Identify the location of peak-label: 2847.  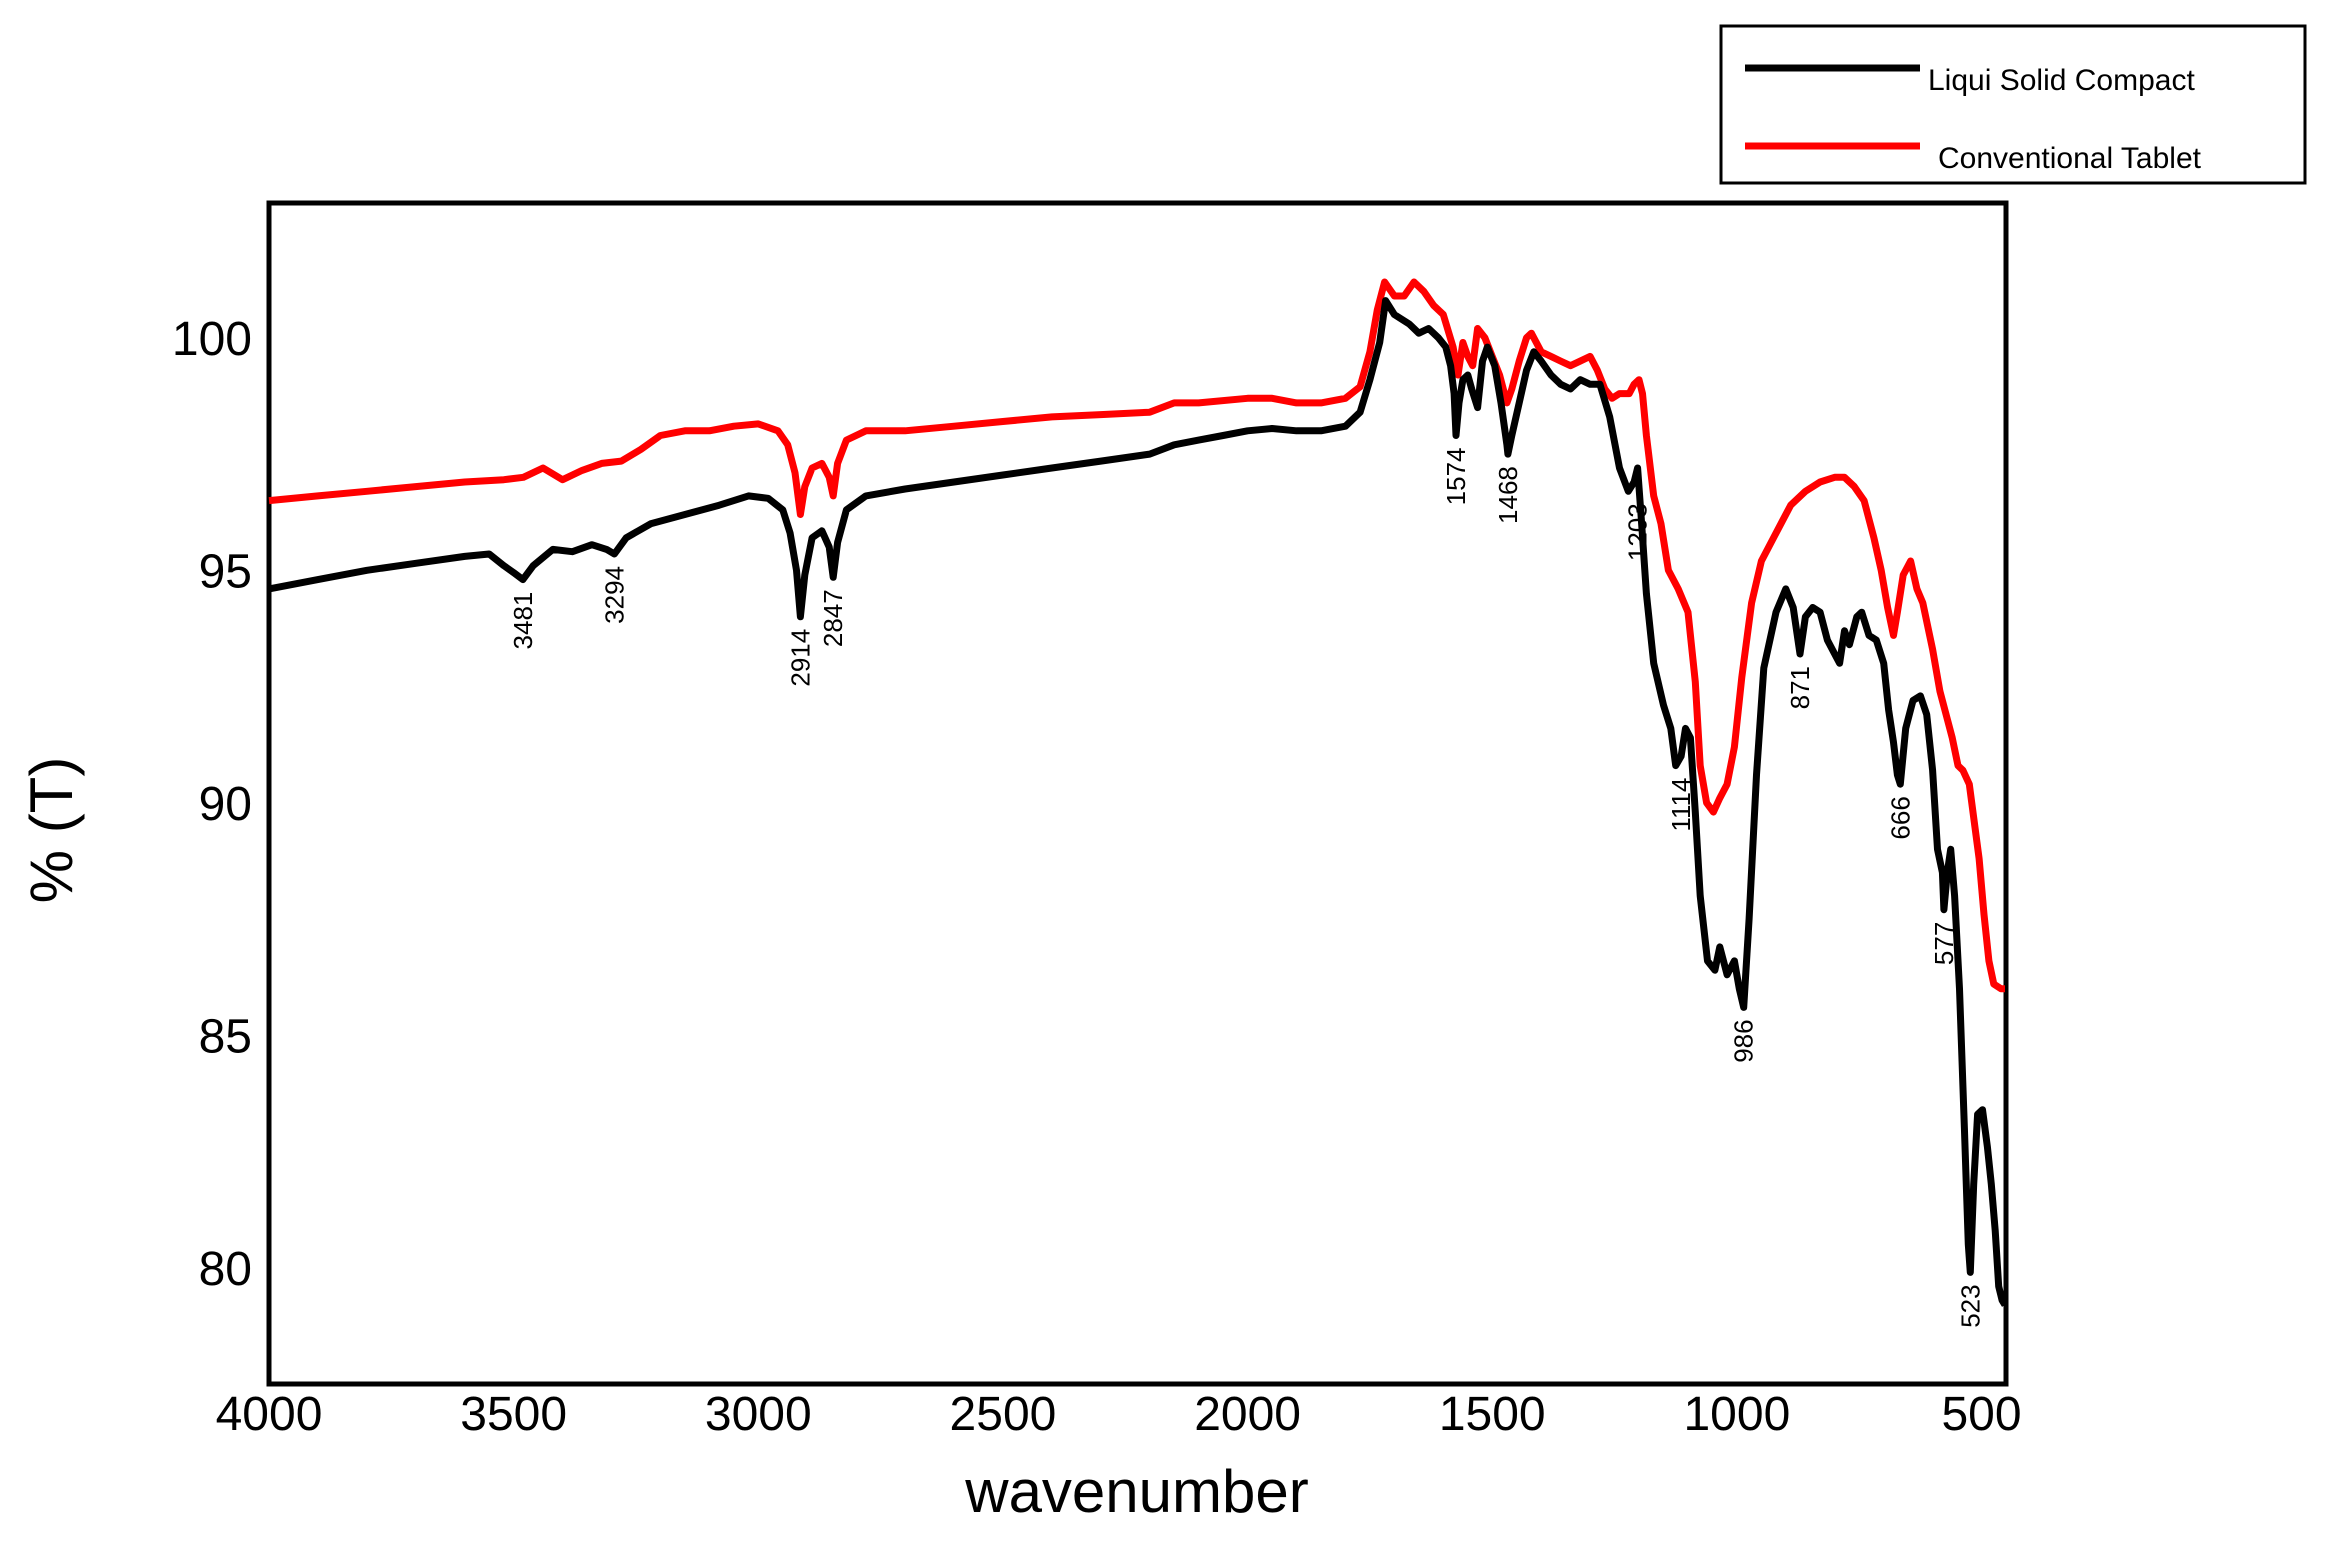
(833, 618).